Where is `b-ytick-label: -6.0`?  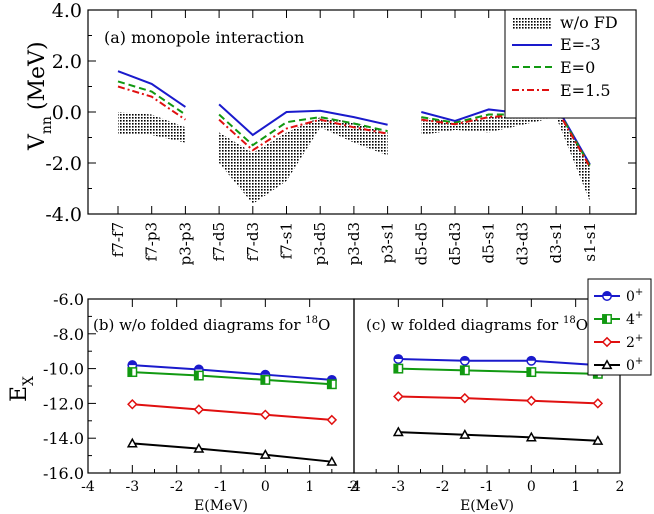 b-ytick-label: -6.0 is located at coordinates (68, 299).